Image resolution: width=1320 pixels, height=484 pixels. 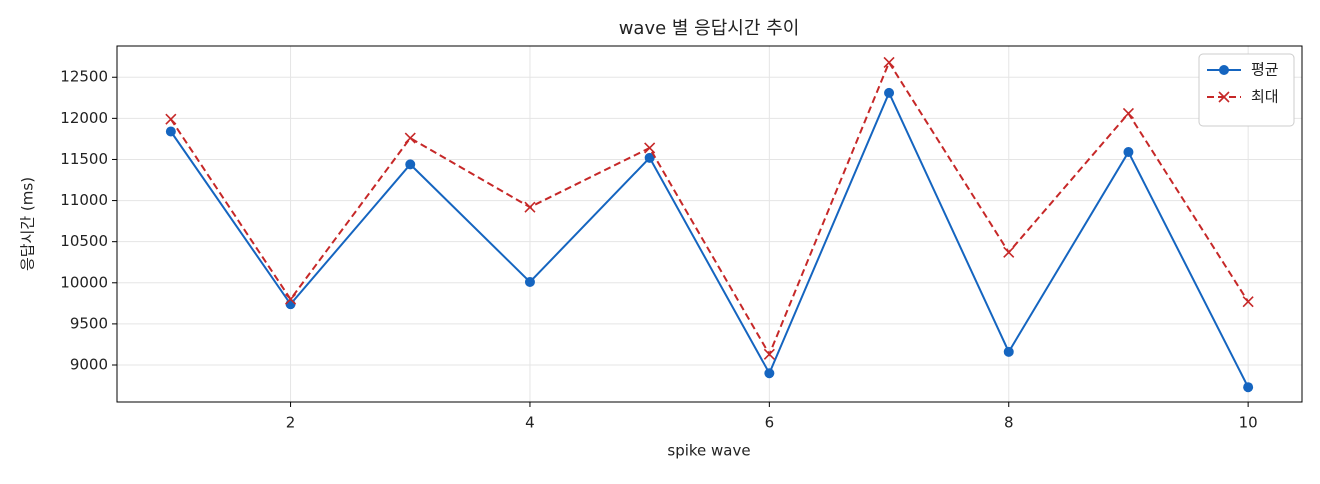 I want to click on y-axis-label: 응답시간 (ms), so click(x=28, y=224).